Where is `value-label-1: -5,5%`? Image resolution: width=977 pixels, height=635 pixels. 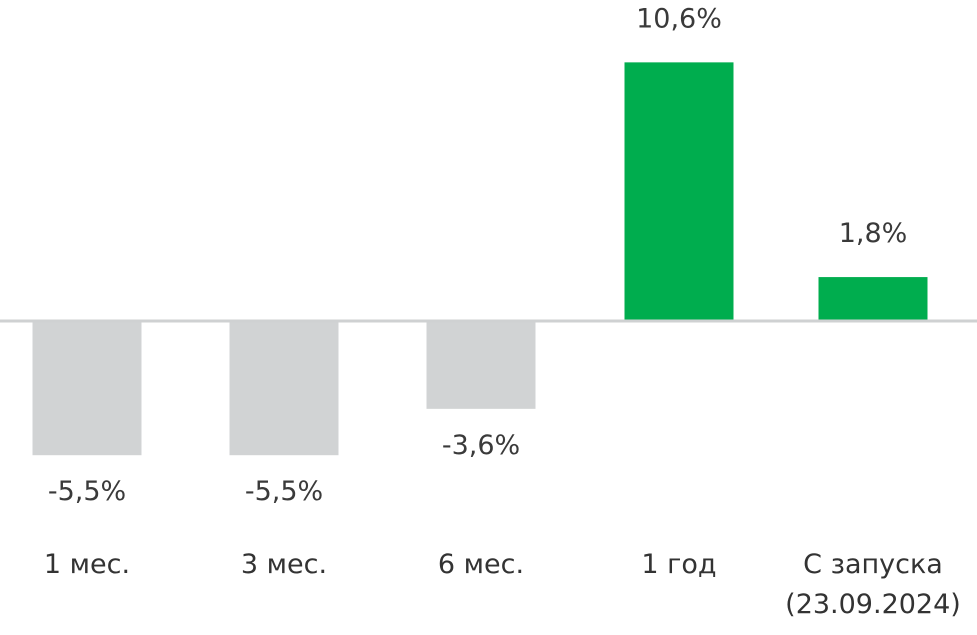 value-label-1: -5,5% is located at coordinates (87, 491).